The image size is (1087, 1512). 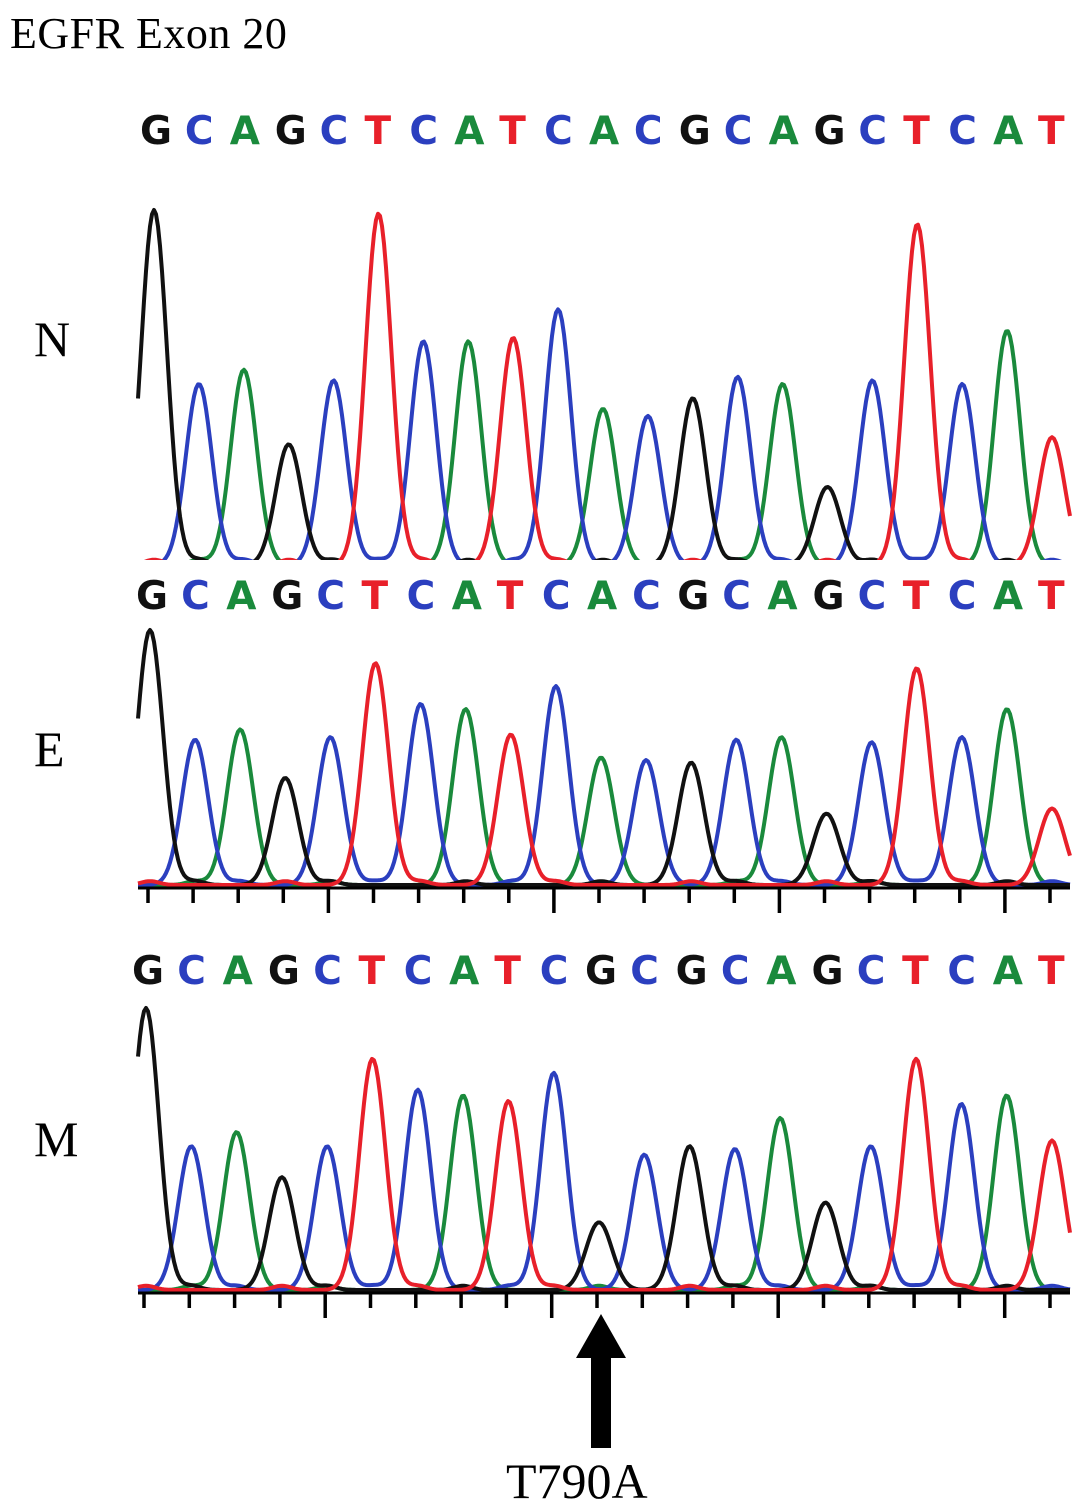 I want to click on mutation-arrow-icon, so click(x=601, y=1381).